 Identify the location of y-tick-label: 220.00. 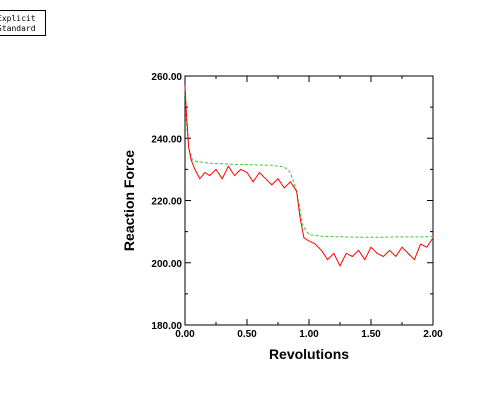
(166, 202).